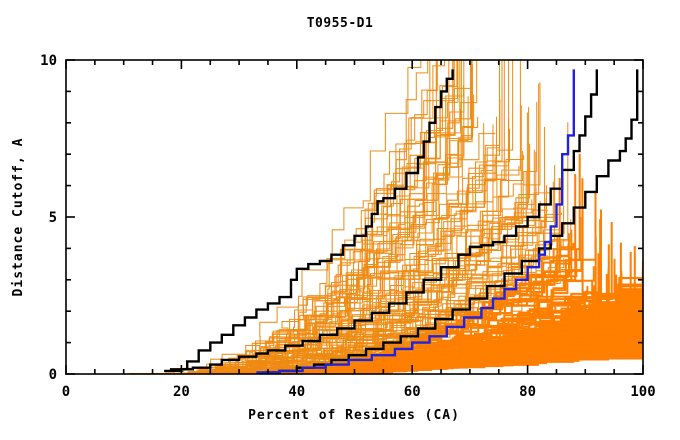 The width and height of the screenshot is (680, 440). What do you see at coordinates (48, 61) in the screenshot?
I see `y-tick-label: 10` at bounding box center [48, 61].